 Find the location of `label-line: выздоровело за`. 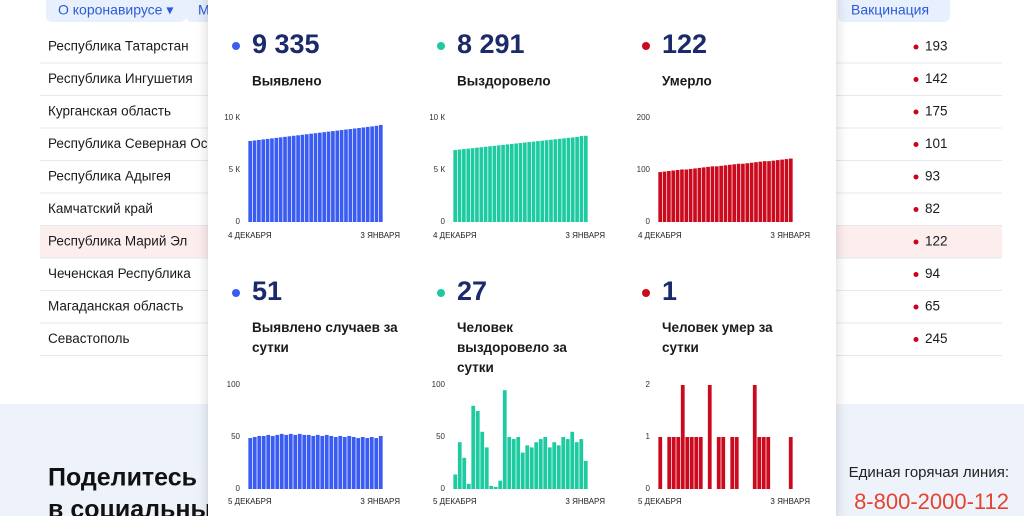

label-line: выздоровело за is located at coordinates (512, 347).